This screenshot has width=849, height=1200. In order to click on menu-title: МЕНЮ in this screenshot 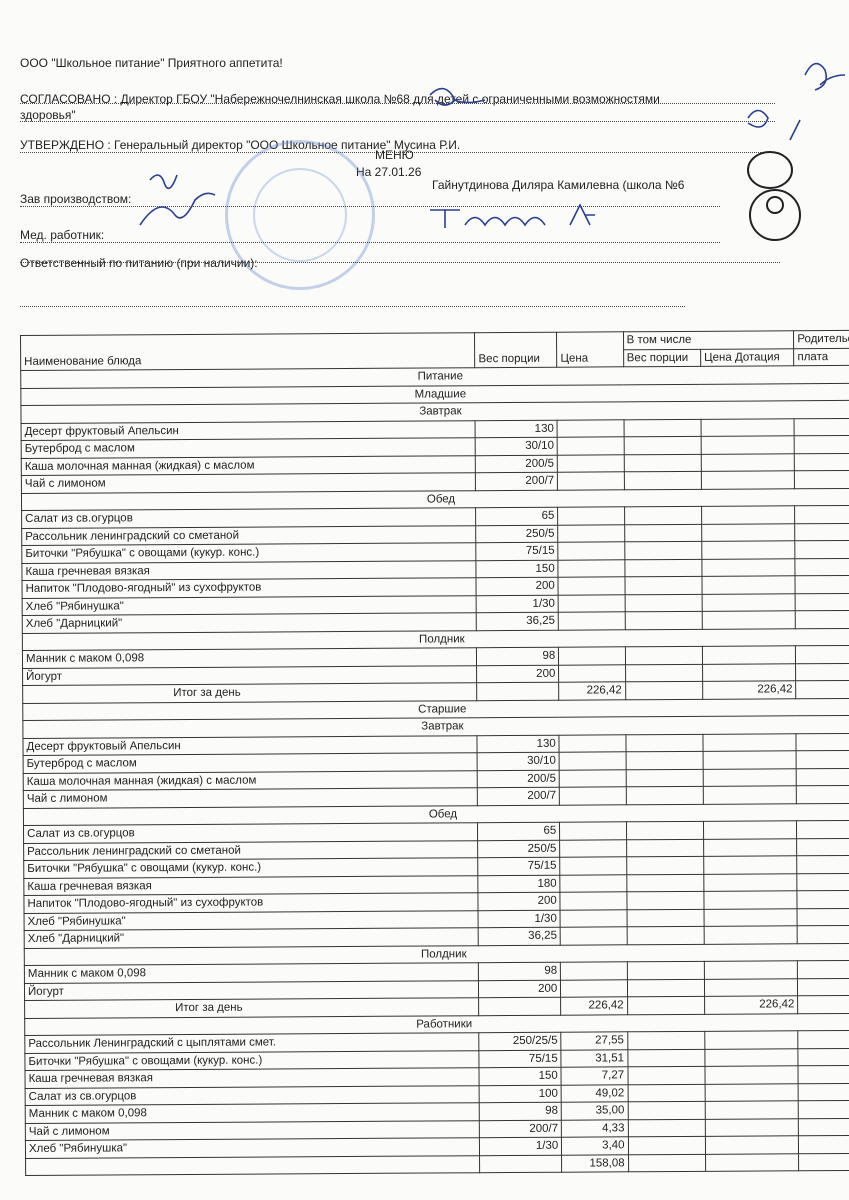, I will do `click(394, 155)`.